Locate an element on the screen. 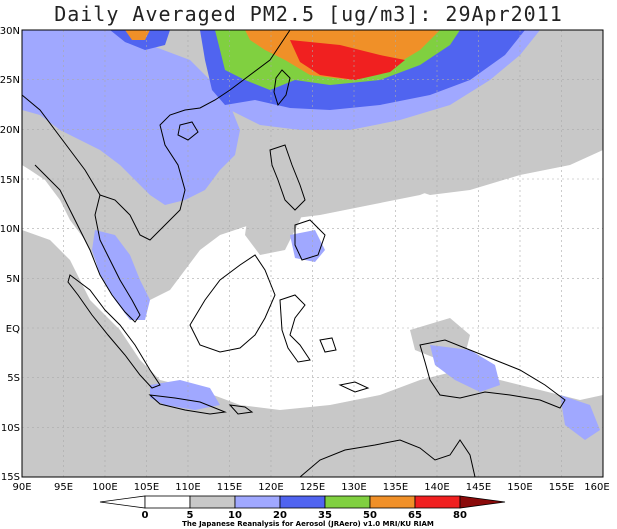  lon-label: 125E is located at coordinates (312, 487).